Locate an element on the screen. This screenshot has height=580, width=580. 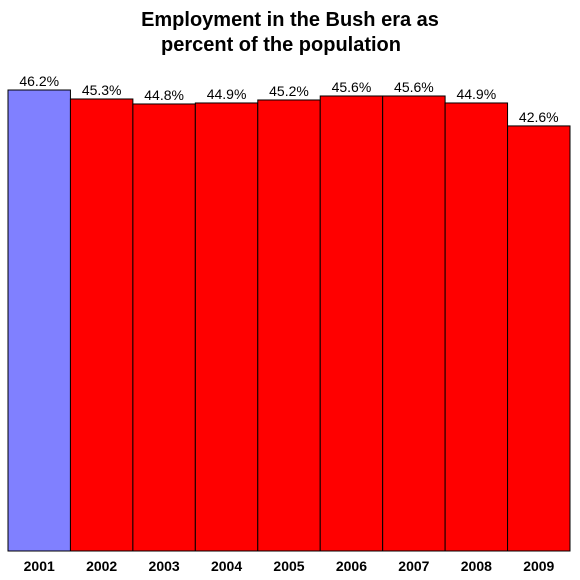
value-label-2002: 45.3% is located at coordinates (102, 90).